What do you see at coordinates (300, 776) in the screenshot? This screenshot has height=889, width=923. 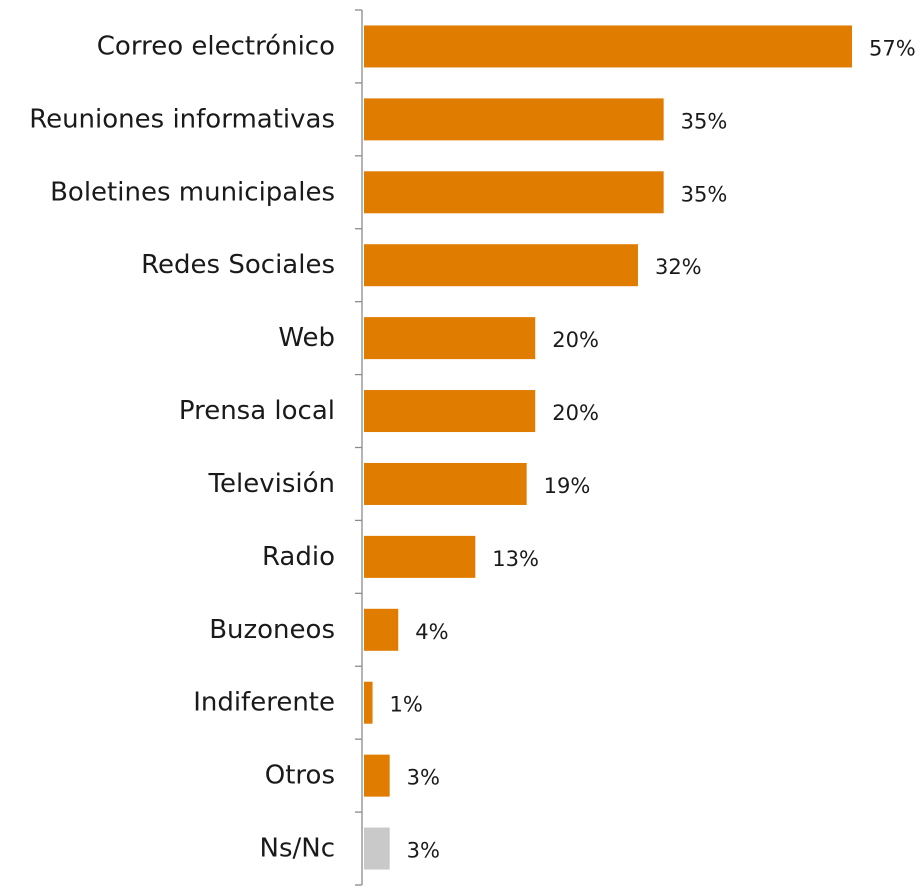 I see `category-label: Otros` at bounding box center [300, 776].